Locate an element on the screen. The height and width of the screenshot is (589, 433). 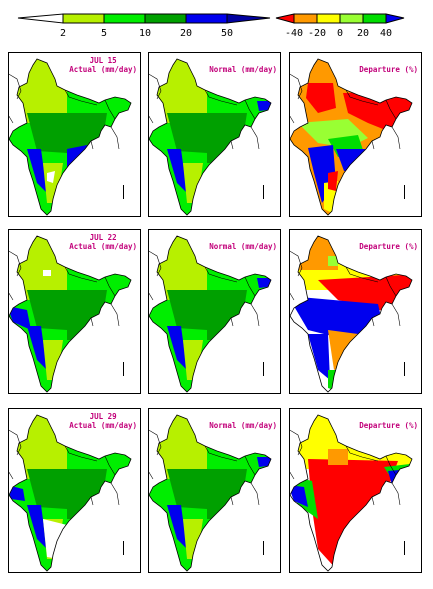
rainfall-tick: 10 is located at coordinates (145, 33).